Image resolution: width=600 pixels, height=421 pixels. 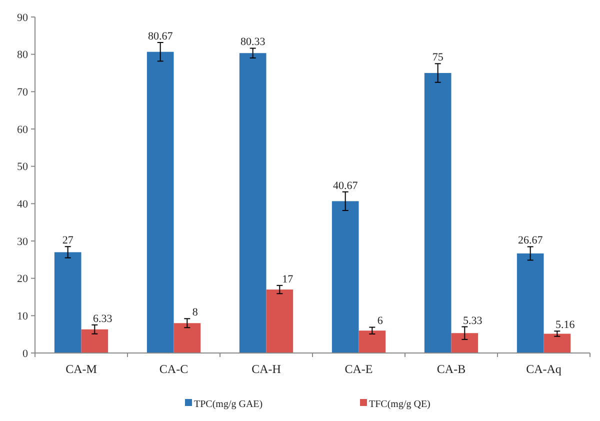 What do you see at coordinates (22, 242) in the screenshot?
I see `y-tick-label: 30` at bounding box center [22, 242].